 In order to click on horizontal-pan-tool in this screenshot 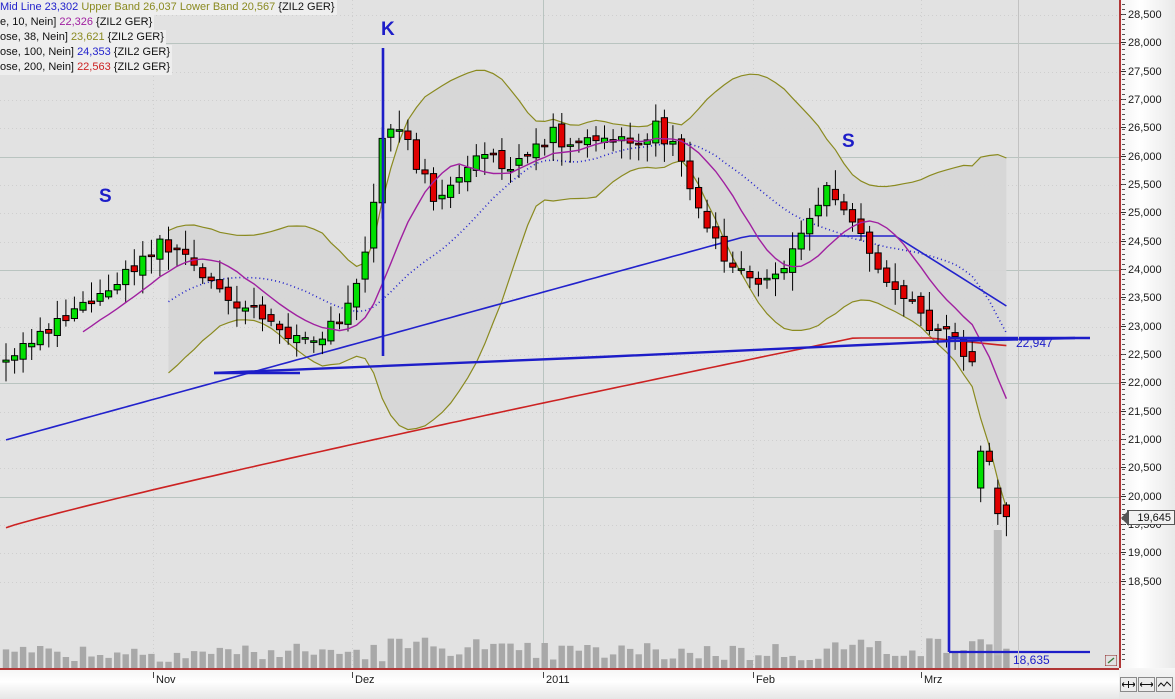, I will do `click(1146, 684)`.